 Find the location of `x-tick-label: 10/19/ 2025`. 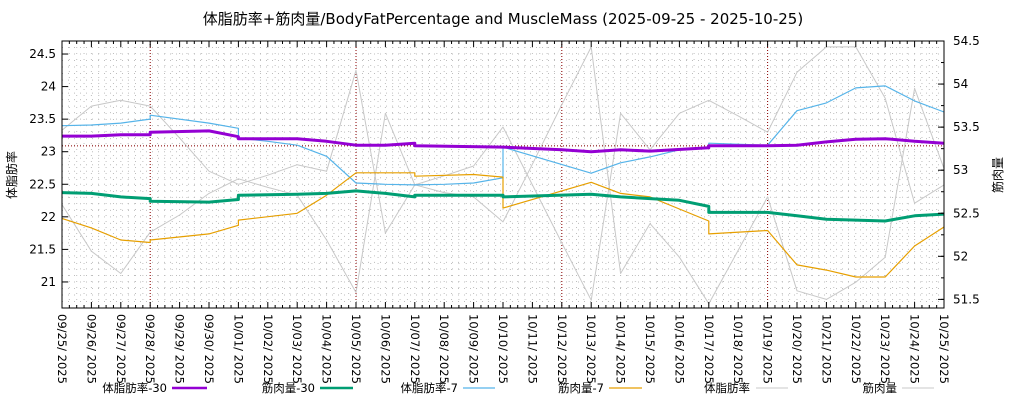

x-tick-label: 10/19/ 2025 is located at coordinates (768, 349).